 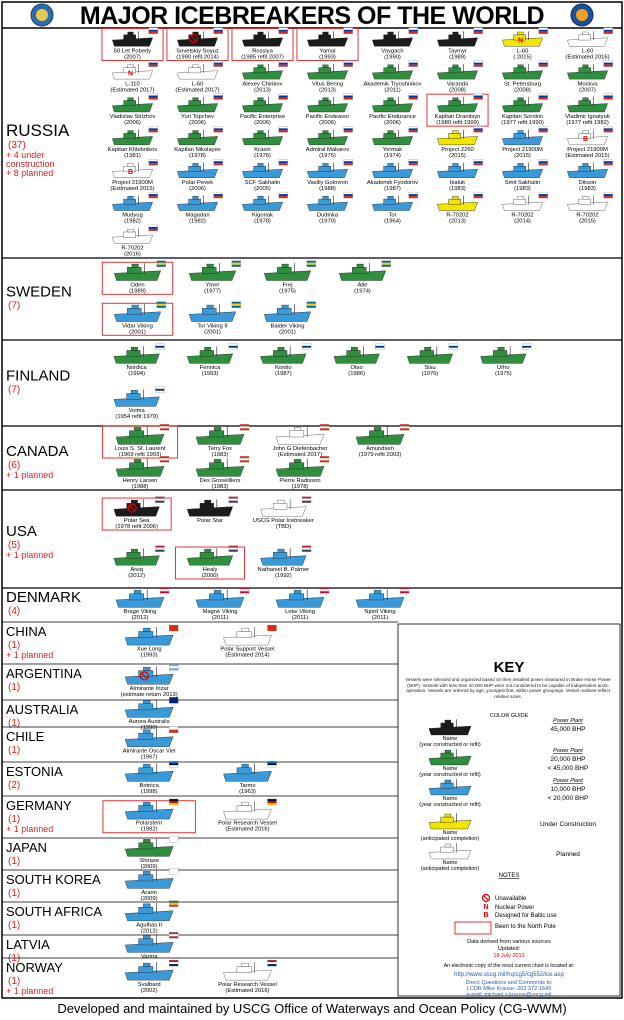 What do you see at coordinates (450, 833) in the screenshot?
I see `key-name: Name` at bounding box center [450, 833].